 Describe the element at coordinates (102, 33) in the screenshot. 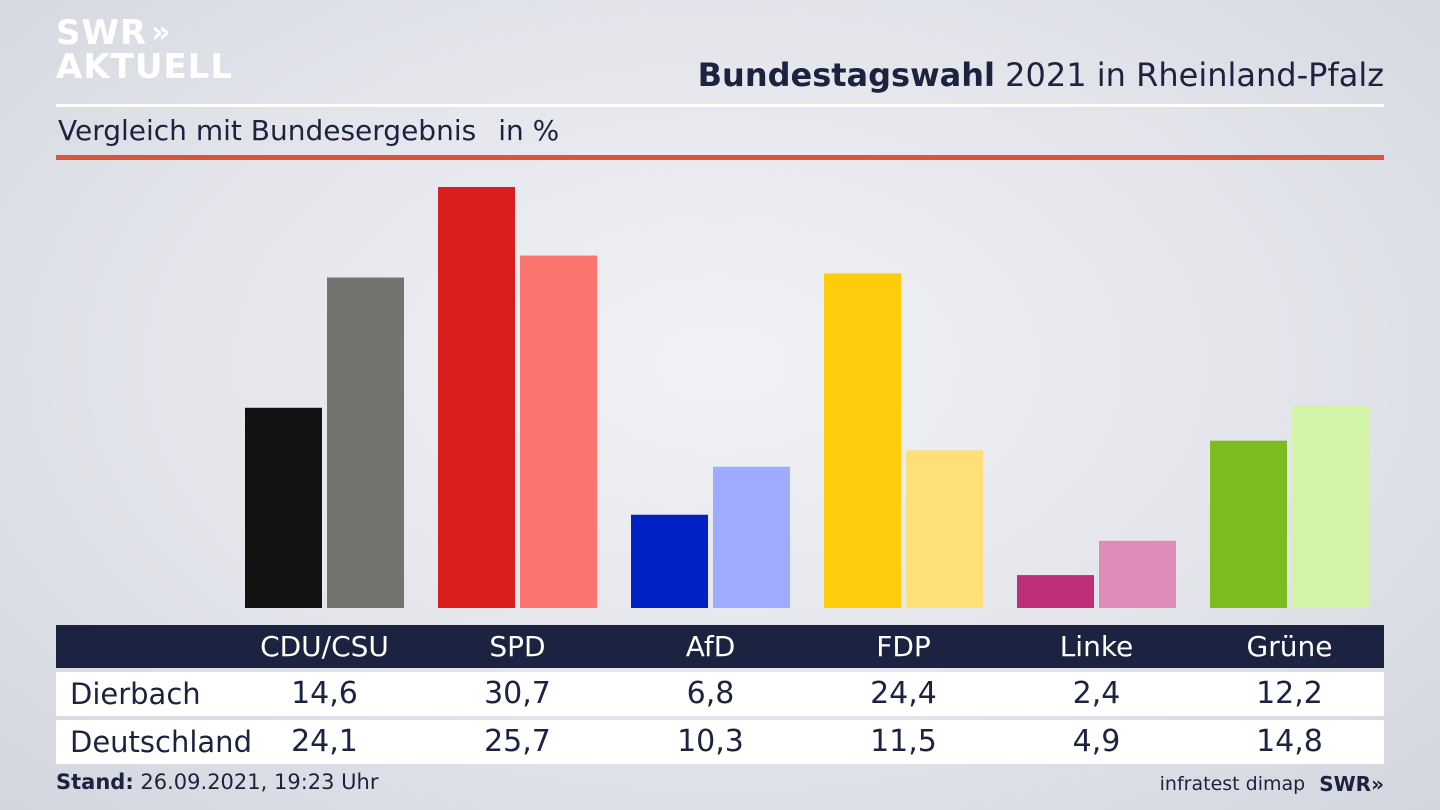

I see `logo-line1: SWR` at that location.